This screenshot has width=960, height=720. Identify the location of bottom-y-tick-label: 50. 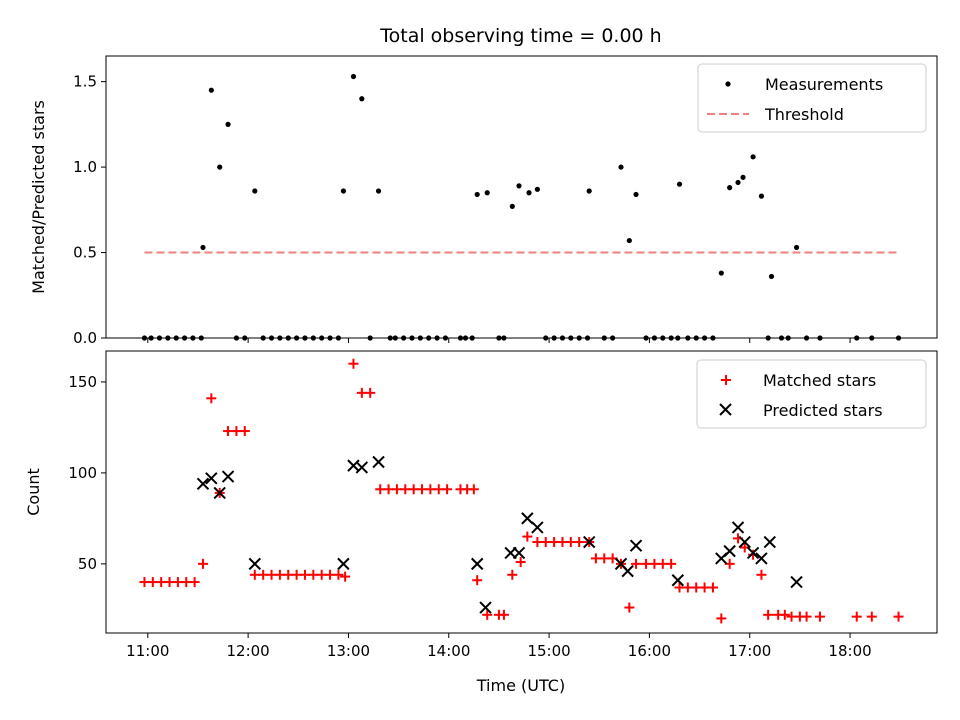
(87, 564).